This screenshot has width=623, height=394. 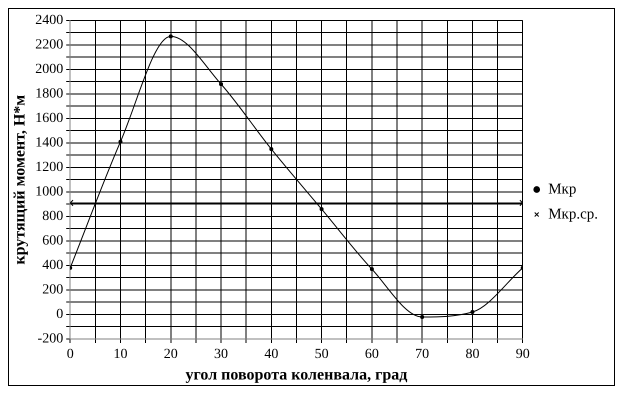 What do you see at coordinates (371, 354) in the screenshot?
I see `x-tick-label: 60` at bounding box center [371, 354].